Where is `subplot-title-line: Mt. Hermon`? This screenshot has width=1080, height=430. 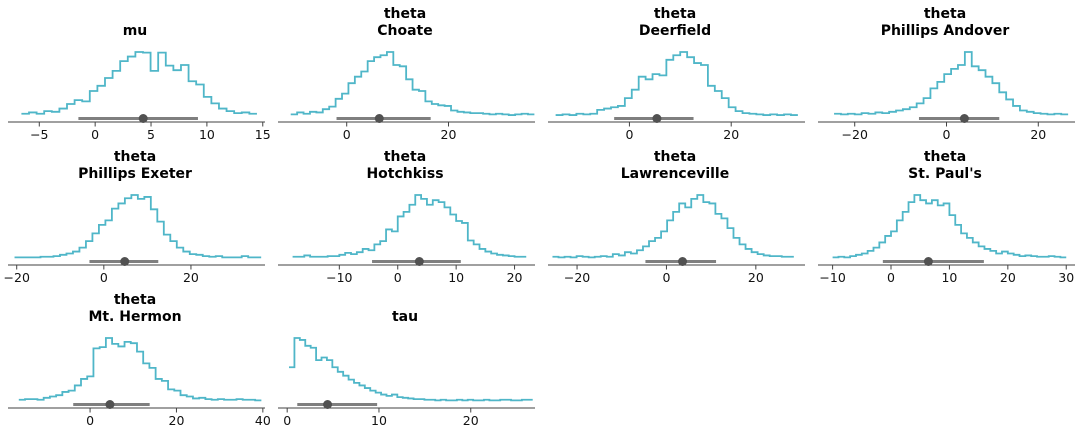 subplot-title-line: Mt. Hermon is located at coordinates (135, 317).